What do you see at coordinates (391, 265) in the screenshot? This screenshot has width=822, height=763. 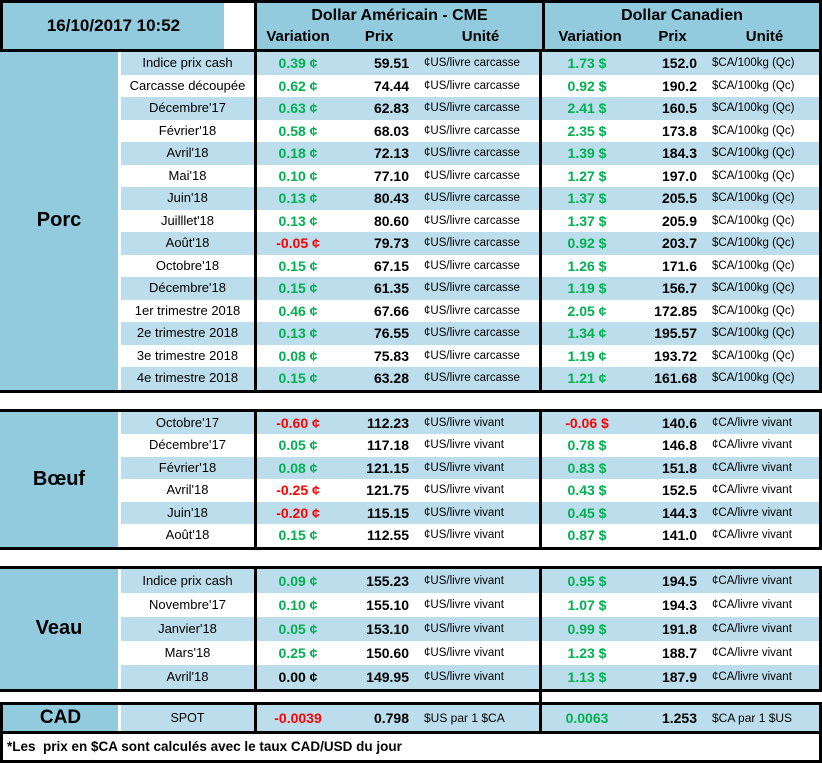 I see `us-price-cell: 67.15` at bounding box center [391, 265].